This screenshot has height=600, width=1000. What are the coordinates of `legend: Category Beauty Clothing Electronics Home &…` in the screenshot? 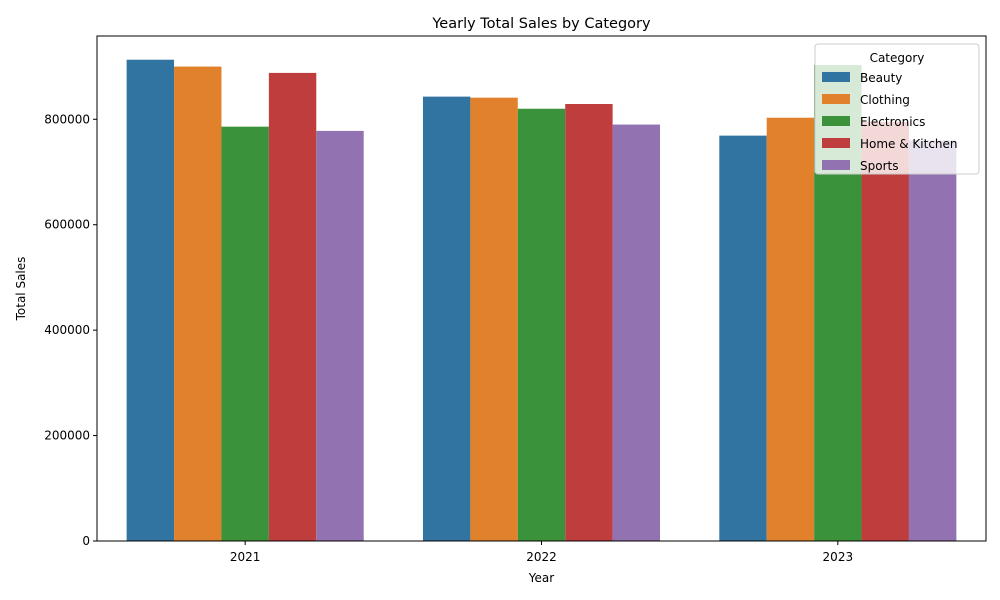 It's located at (897, 109).